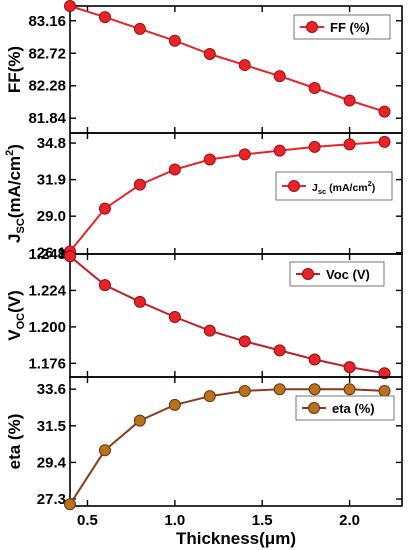 The height and width of the screenshot is (550, 412). I want to click on x-tick-label: 2.0, so click(349, 520).